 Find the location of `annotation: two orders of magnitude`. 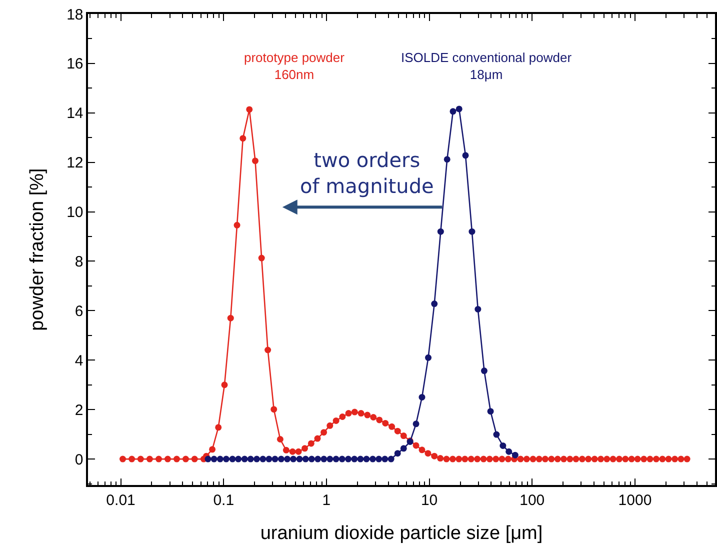

annotation: two orders of magnitude is located at coordinates (367, 173).